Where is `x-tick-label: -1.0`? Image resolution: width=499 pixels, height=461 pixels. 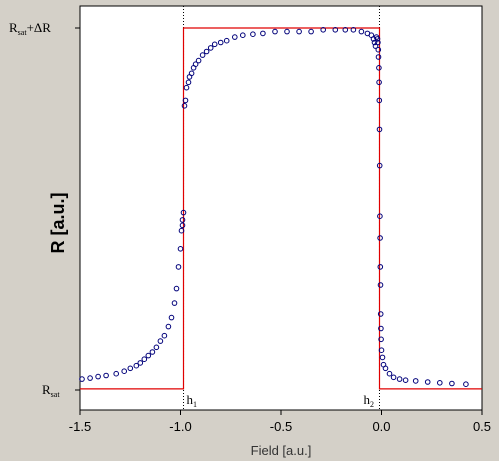 x-tick-label: -1.0 is located at coordinates (180, 426).